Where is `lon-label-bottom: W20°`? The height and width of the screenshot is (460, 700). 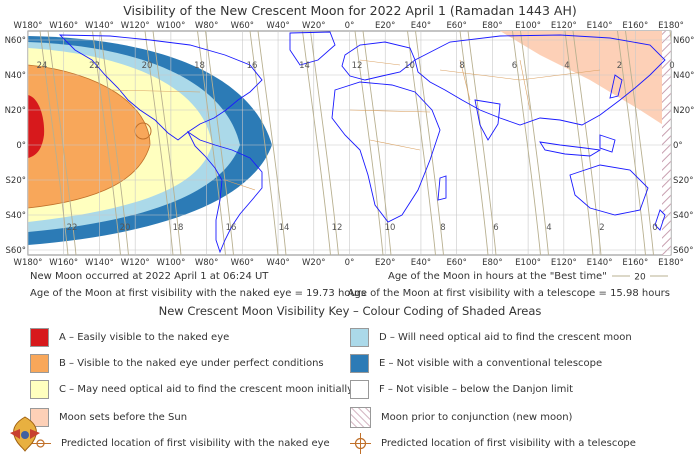
lon-label-bottom: W20° is located at coordinates (313, 263).